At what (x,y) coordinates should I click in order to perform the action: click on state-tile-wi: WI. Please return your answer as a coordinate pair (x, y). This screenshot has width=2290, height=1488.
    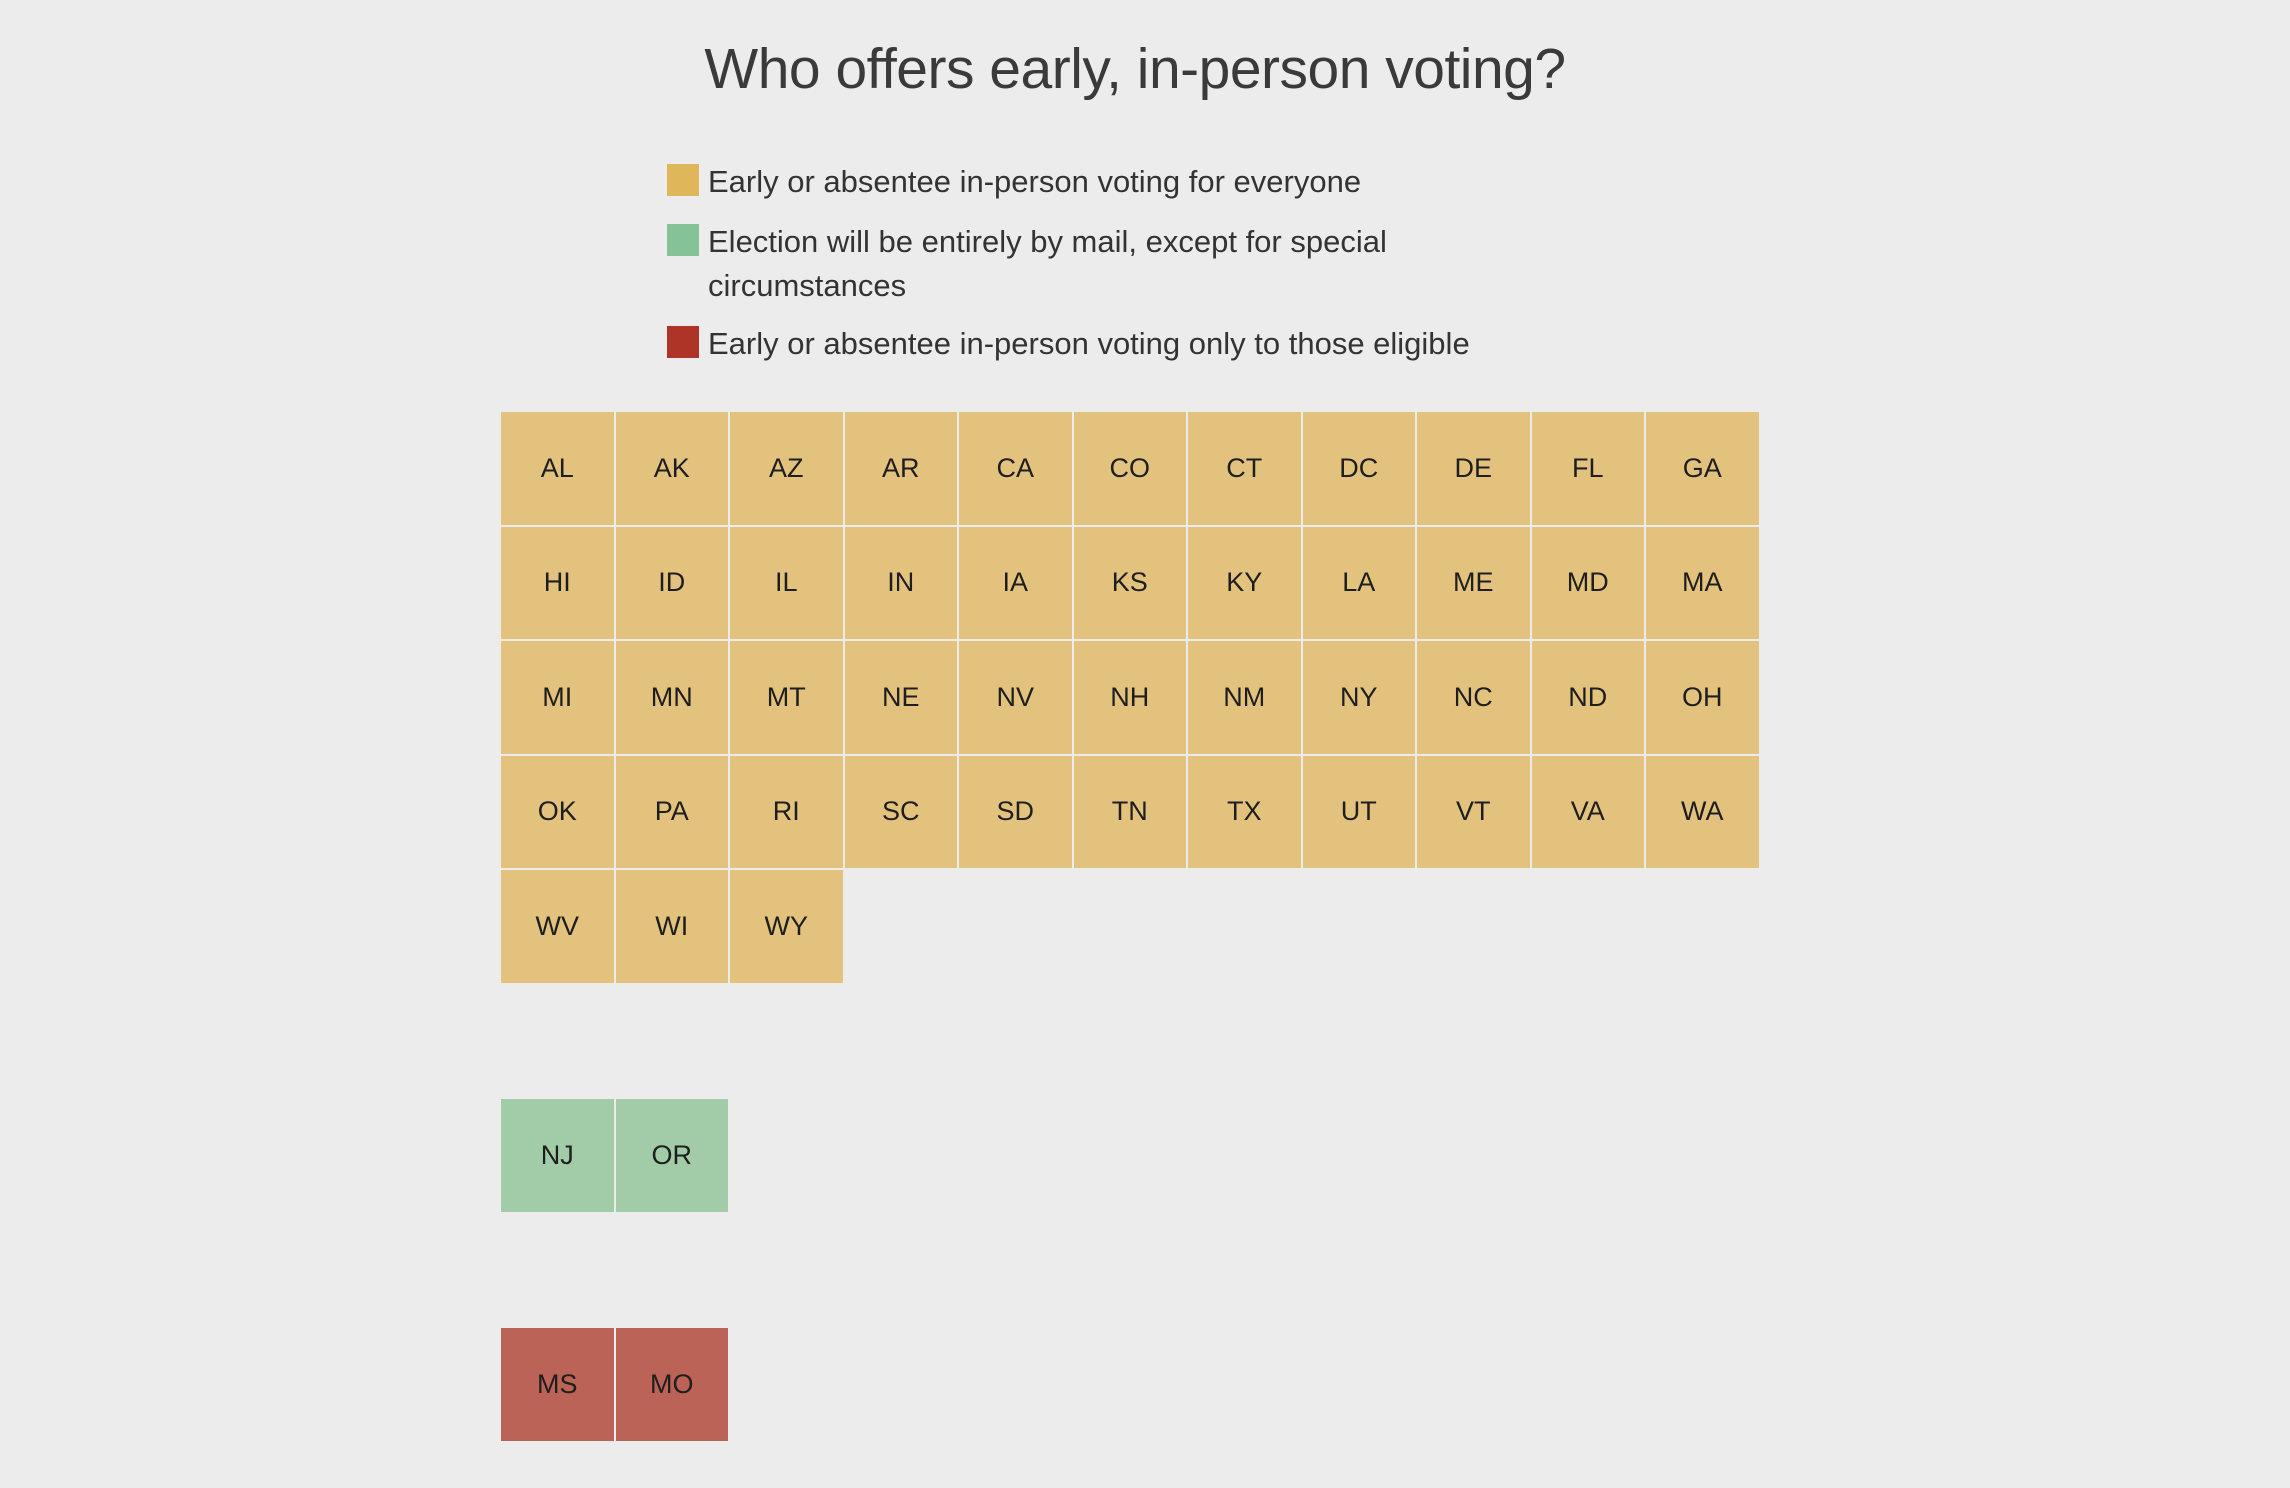
    Looking at the image, I should click on (671, 926).